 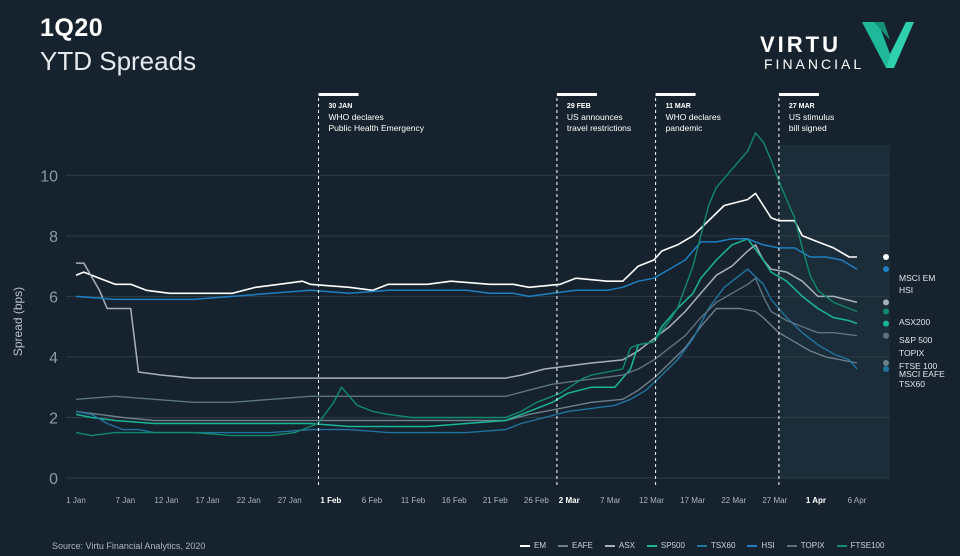 What do you see at coordinates (377, 128) in the screenshot?
I see `event-text: Public Health Emergency` at bounding box center [377, 128].